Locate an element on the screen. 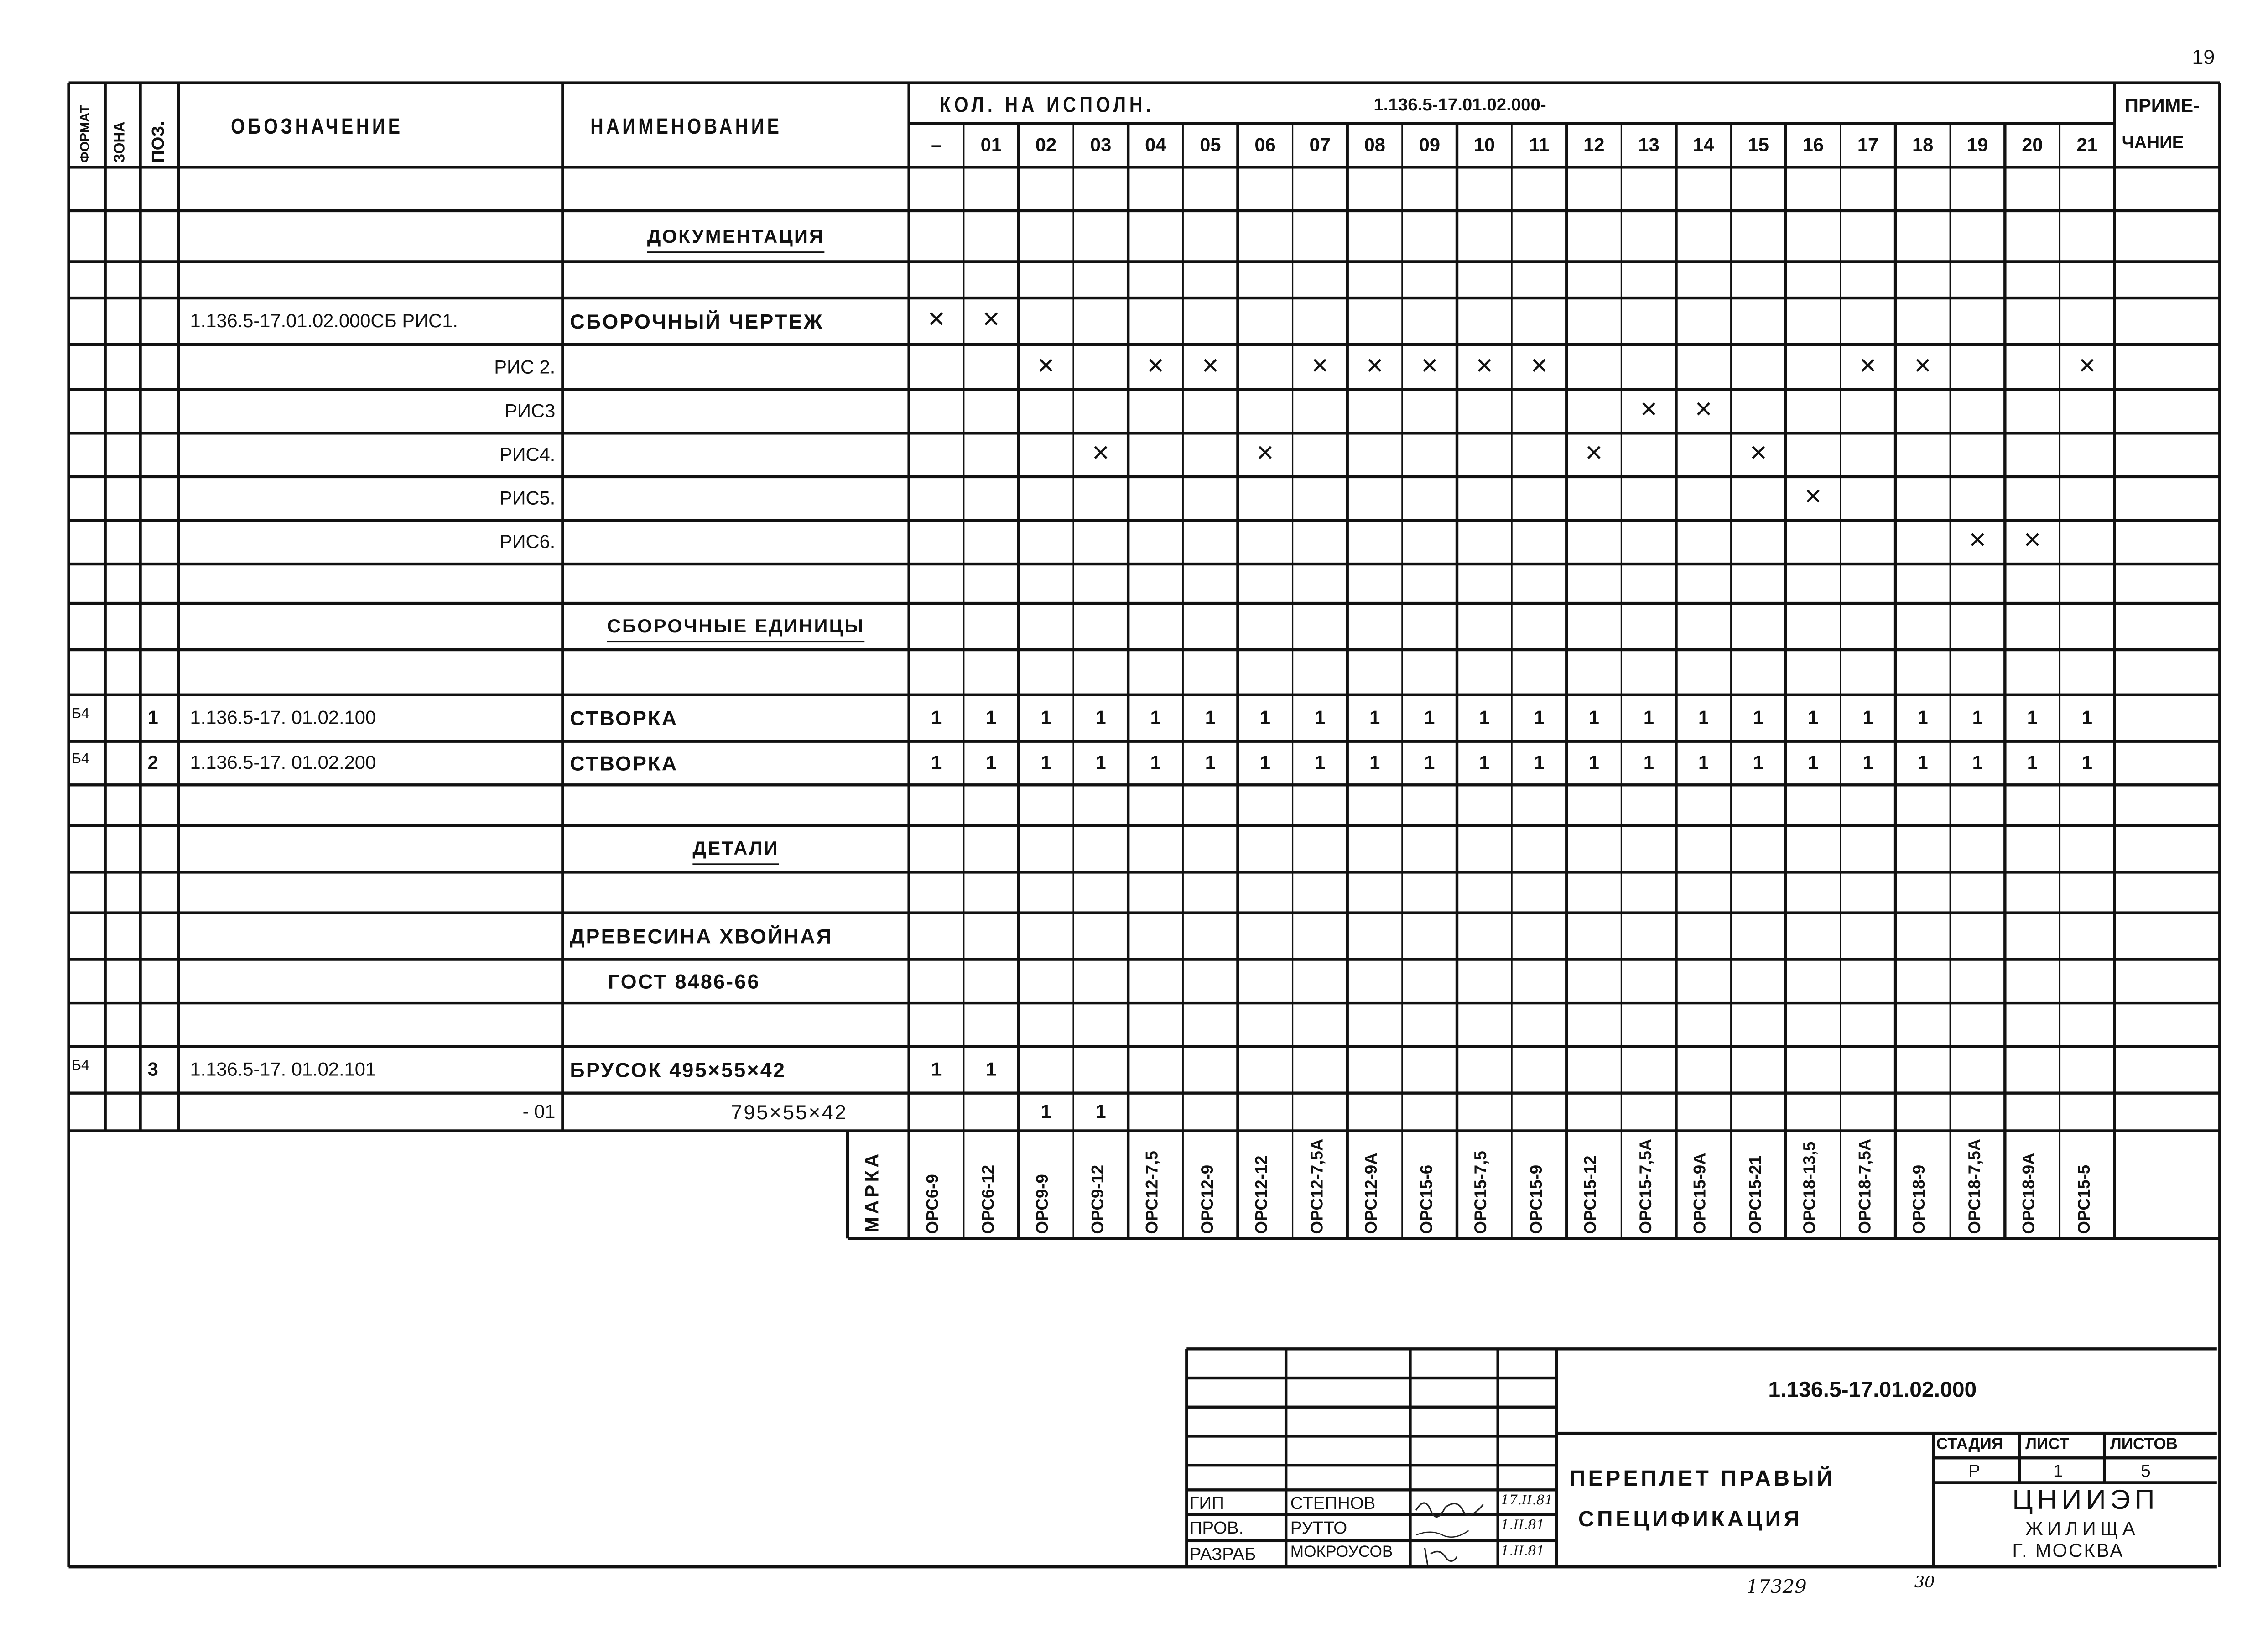  mark-label: ОРС15-9 is located at coordinates (1536, 1199).